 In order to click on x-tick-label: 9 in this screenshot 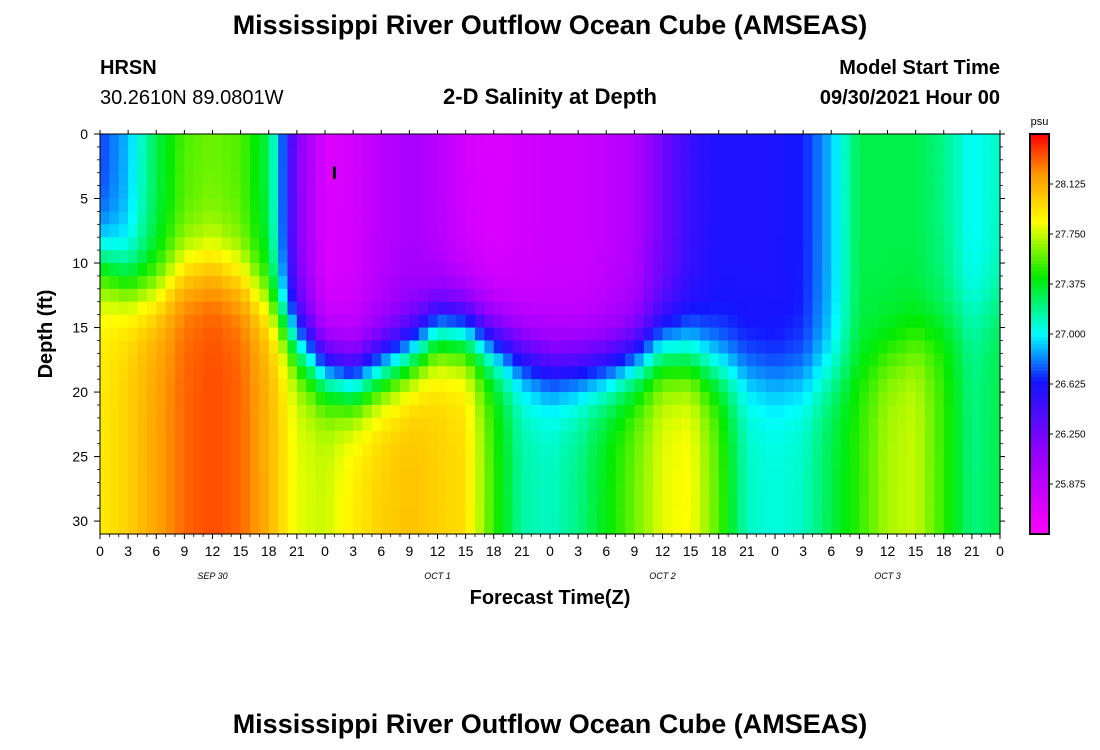, I will do `click(634, 551)`.